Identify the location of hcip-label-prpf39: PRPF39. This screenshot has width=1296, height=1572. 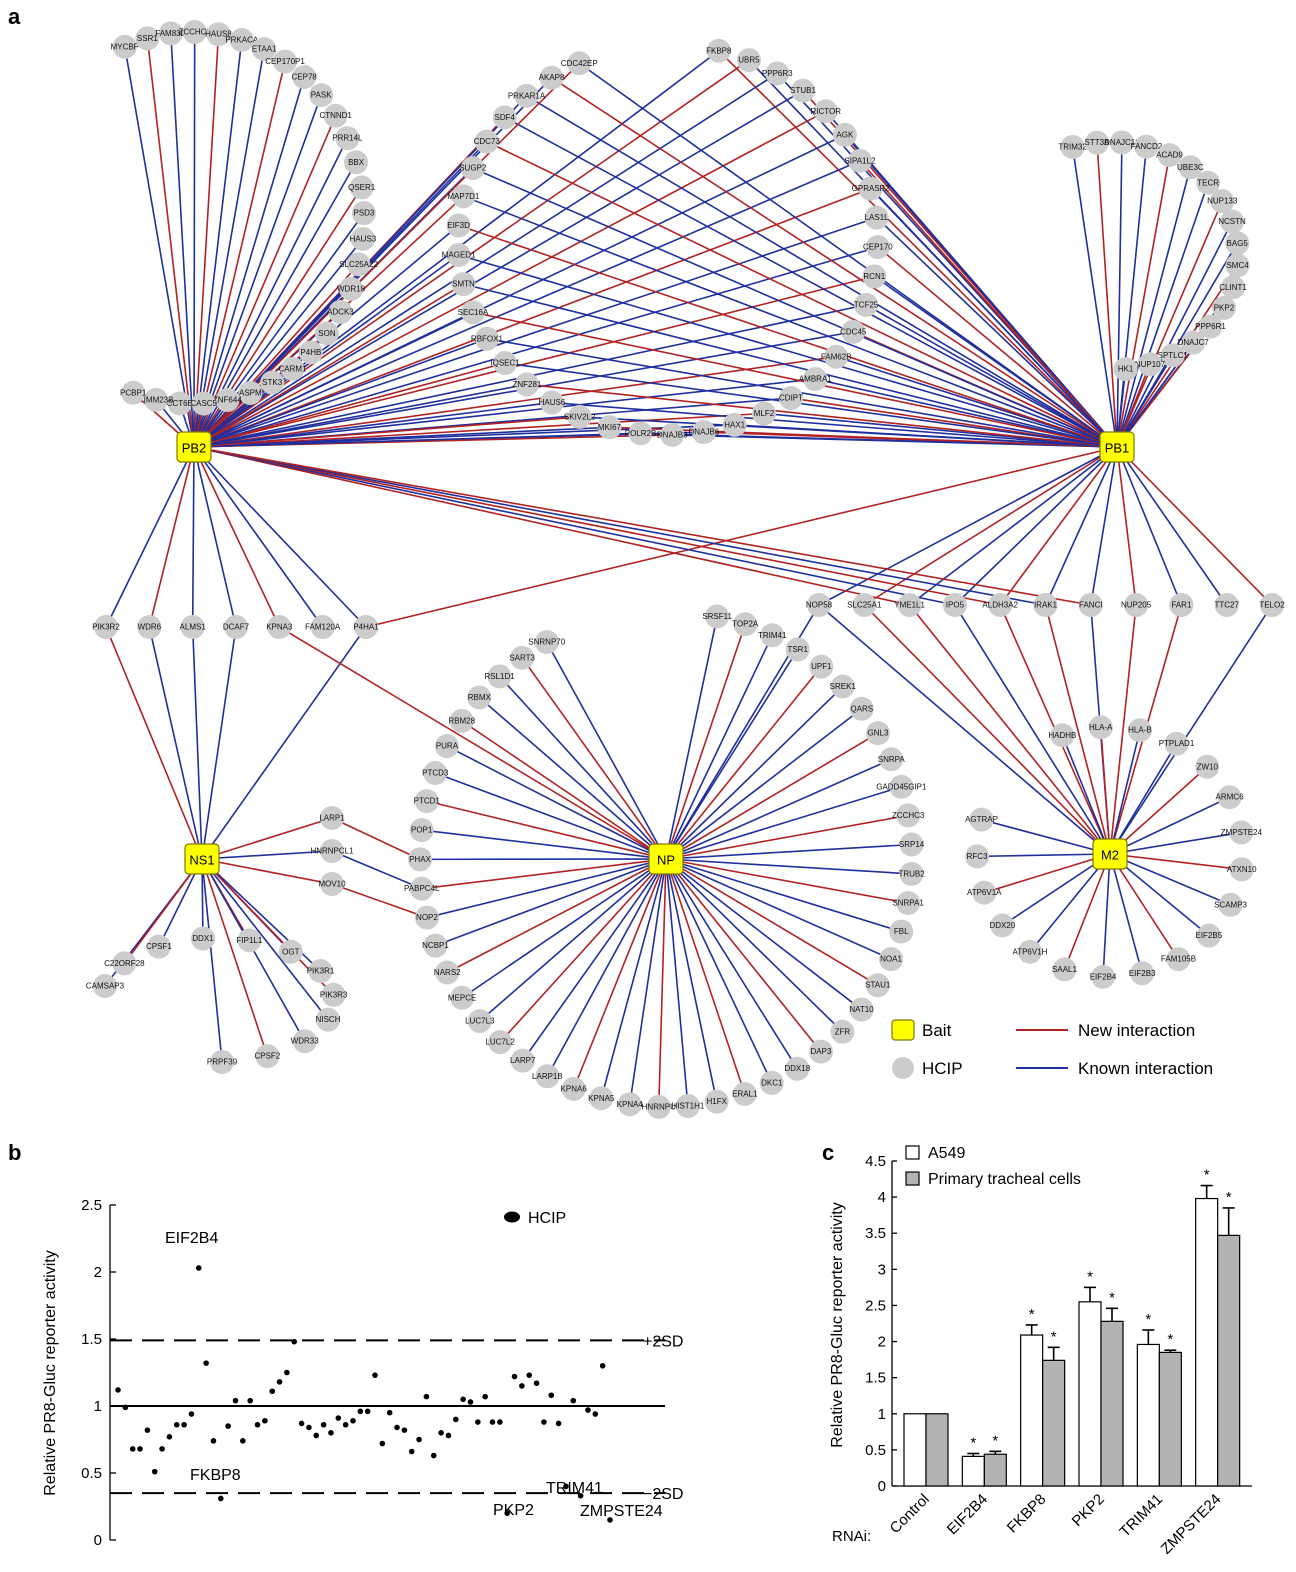
(222, 1061).